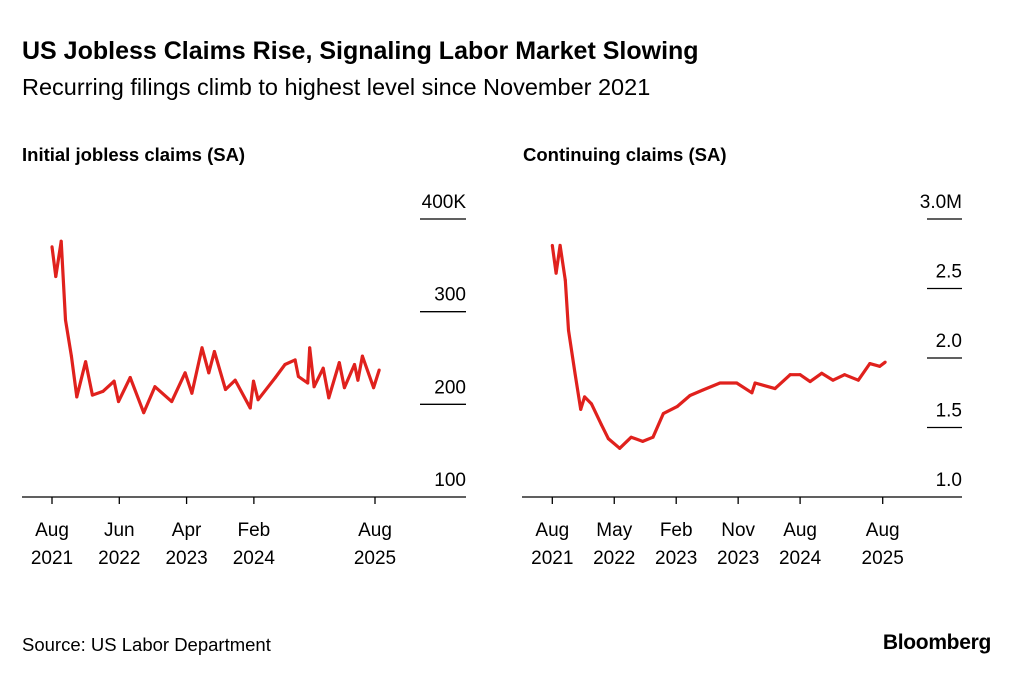 This screenshot has height=684, width=1024. What do you see at coordinates (146, 644) in the screenshot?
I see `source-note: Source: US Labor Department` at bounding box center [146, 644].